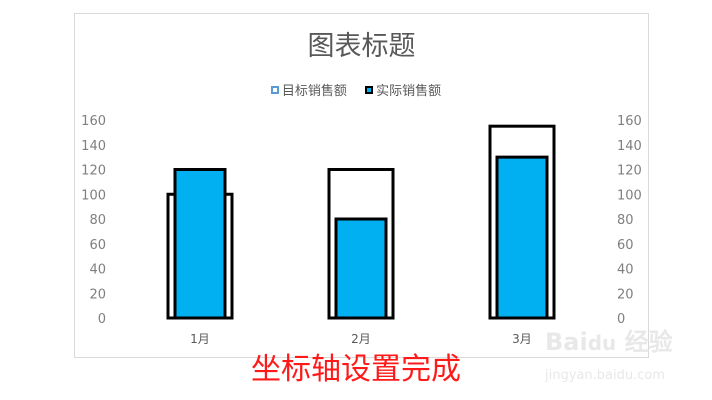 Image resolution: width=712 pixels, height=400 pixels. I want to click on watermark-url: jingyan.baidu.com, so click(605, 375).